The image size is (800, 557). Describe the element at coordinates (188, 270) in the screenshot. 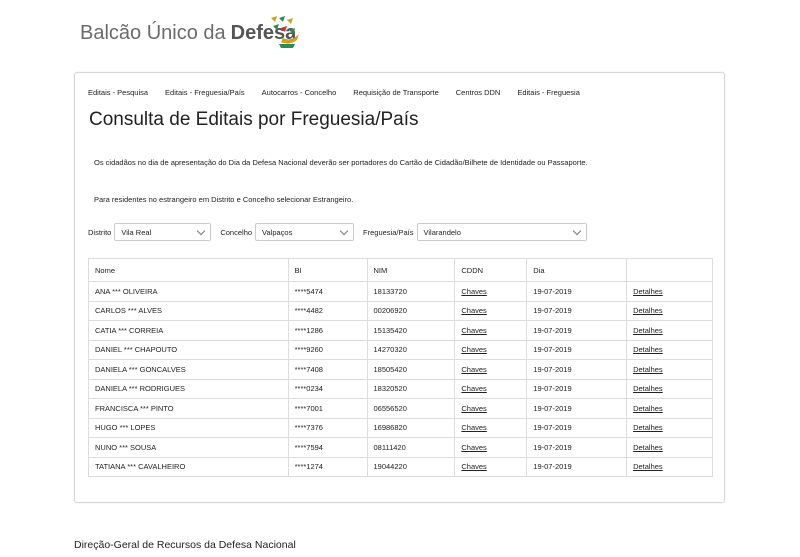

I see `column-header: Nome` at that location.